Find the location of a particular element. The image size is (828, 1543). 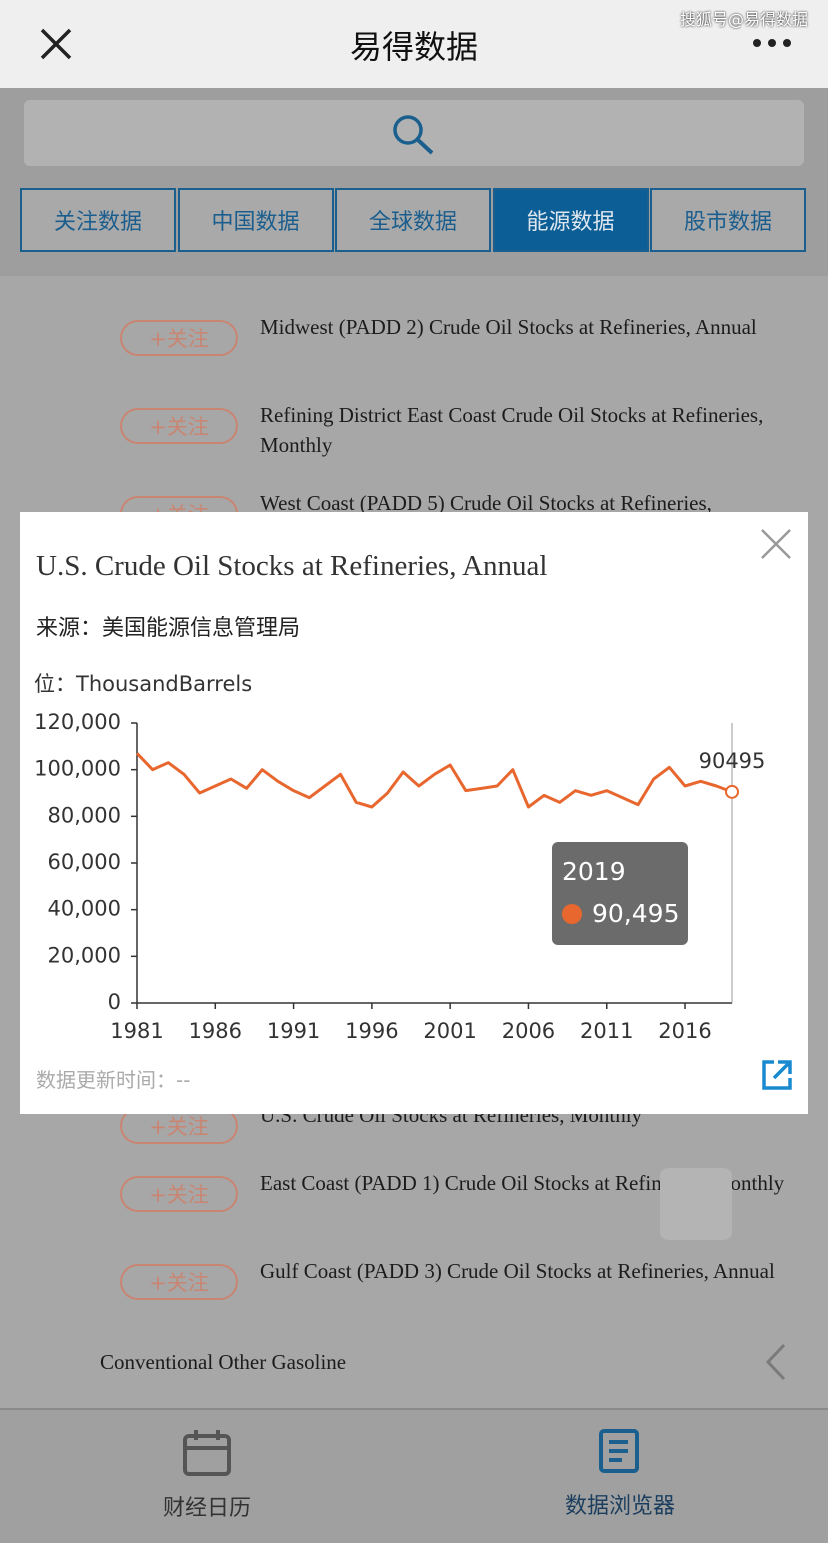

data-label: 90495 is located at coordinates (732, 761).